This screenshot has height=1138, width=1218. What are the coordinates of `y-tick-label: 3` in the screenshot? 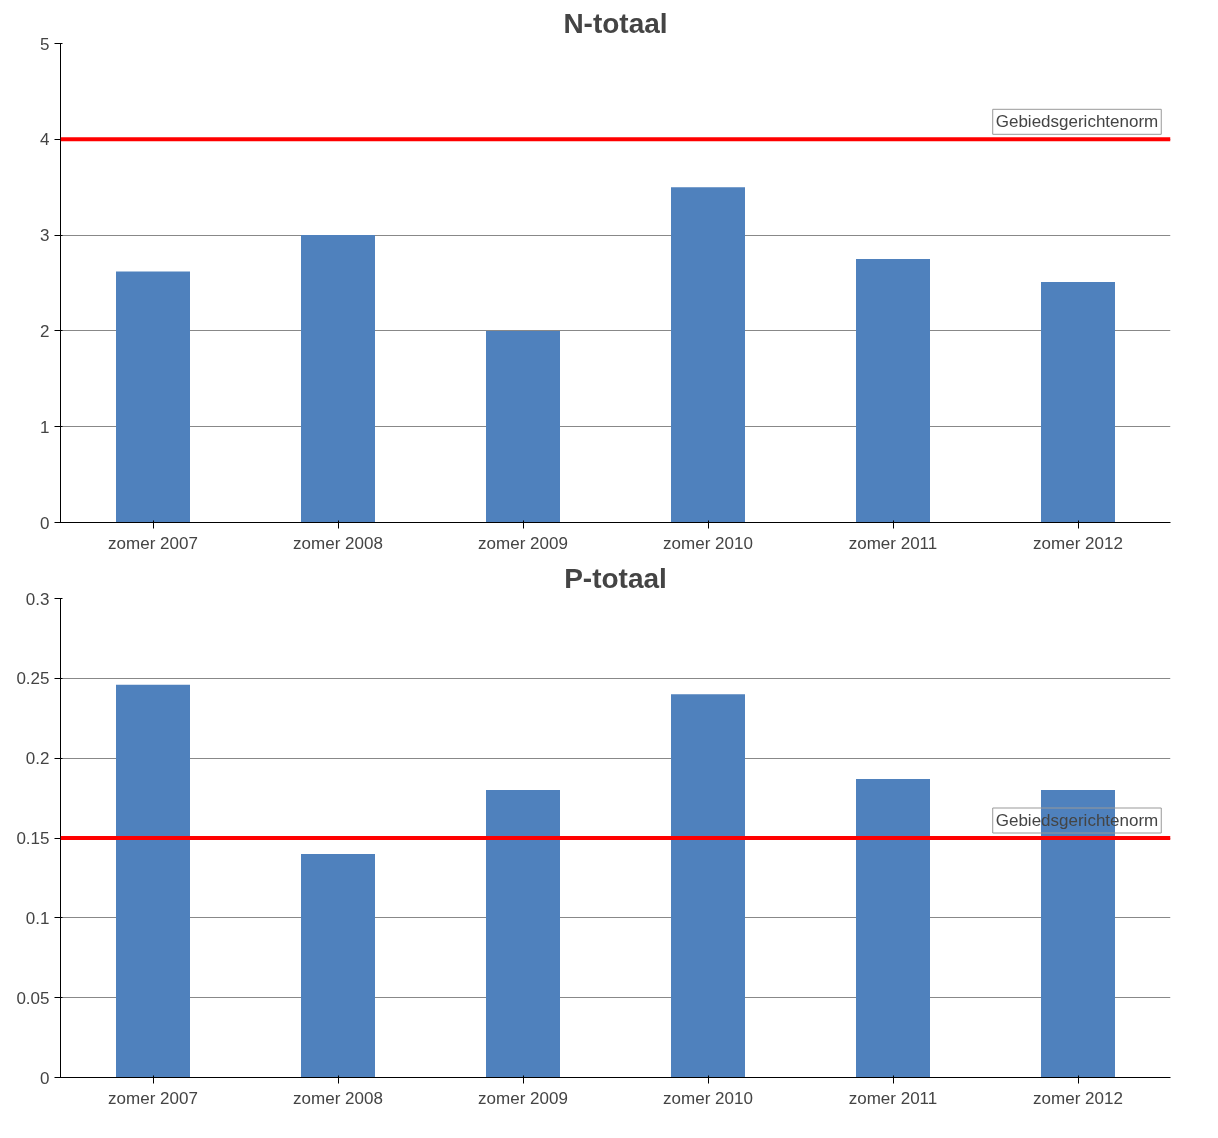 It's located at (45, 236).